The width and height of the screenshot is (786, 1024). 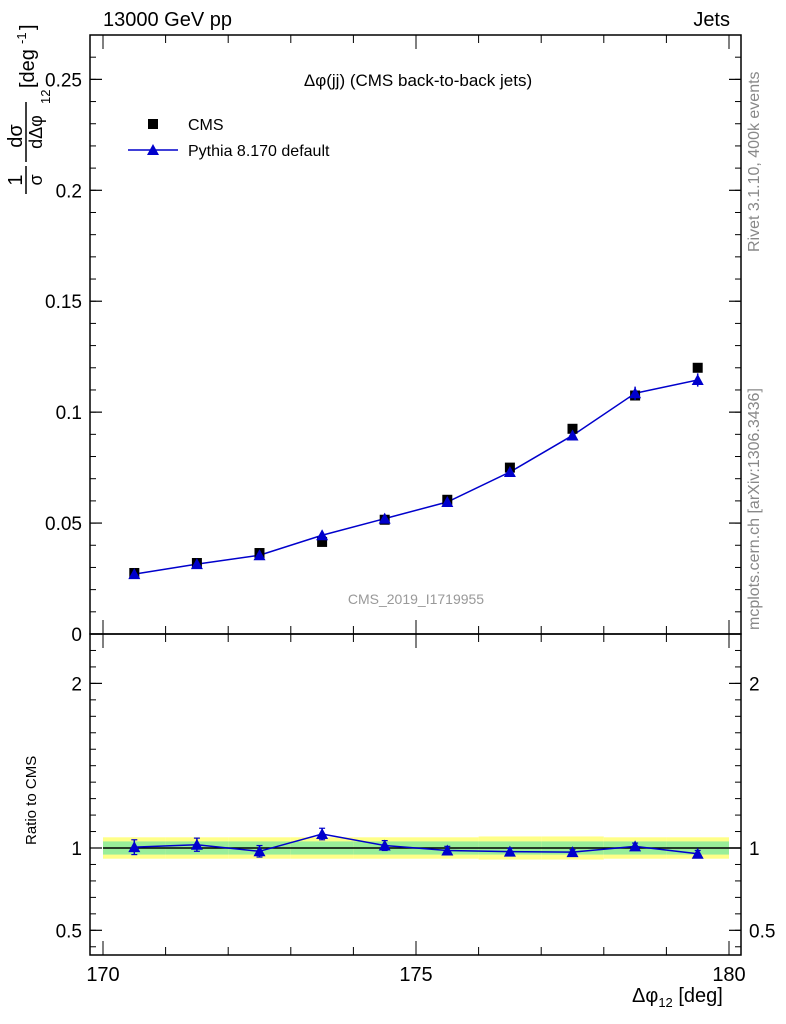 What do you see at coordinates (711, 20) in the screenshot?
I see `header-right: Jets` at bounding box center [711, 20].